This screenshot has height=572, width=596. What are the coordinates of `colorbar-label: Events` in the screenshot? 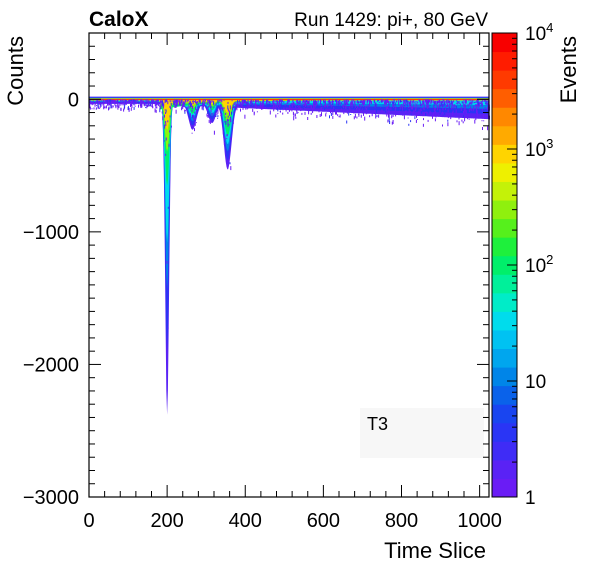 It's located at (568, 69).